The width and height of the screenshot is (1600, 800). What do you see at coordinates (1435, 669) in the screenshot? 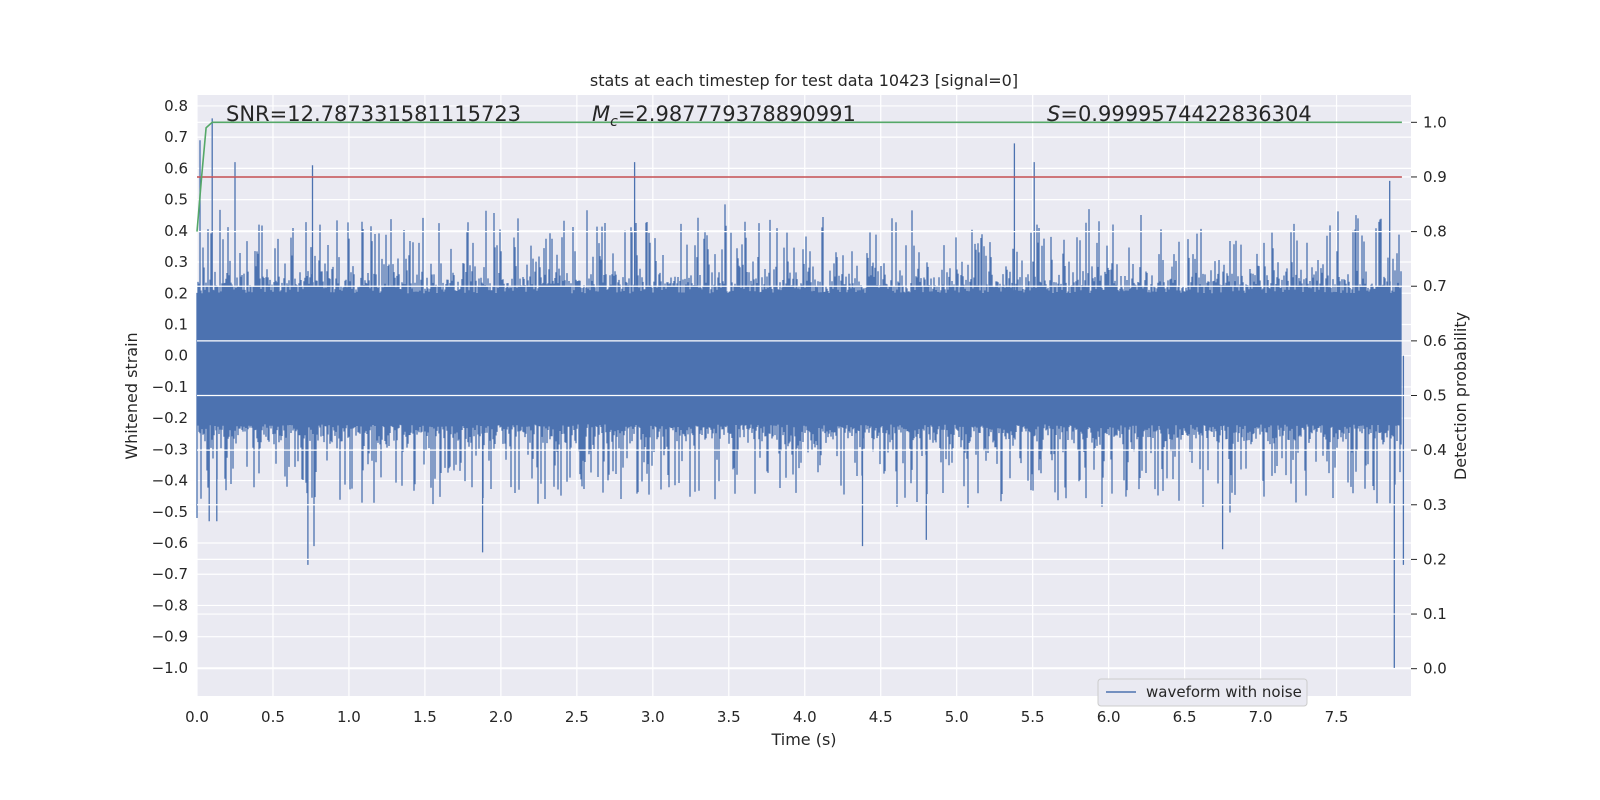
I see `y2-tick-label: 0.0` at bounding box center [1435, 669].